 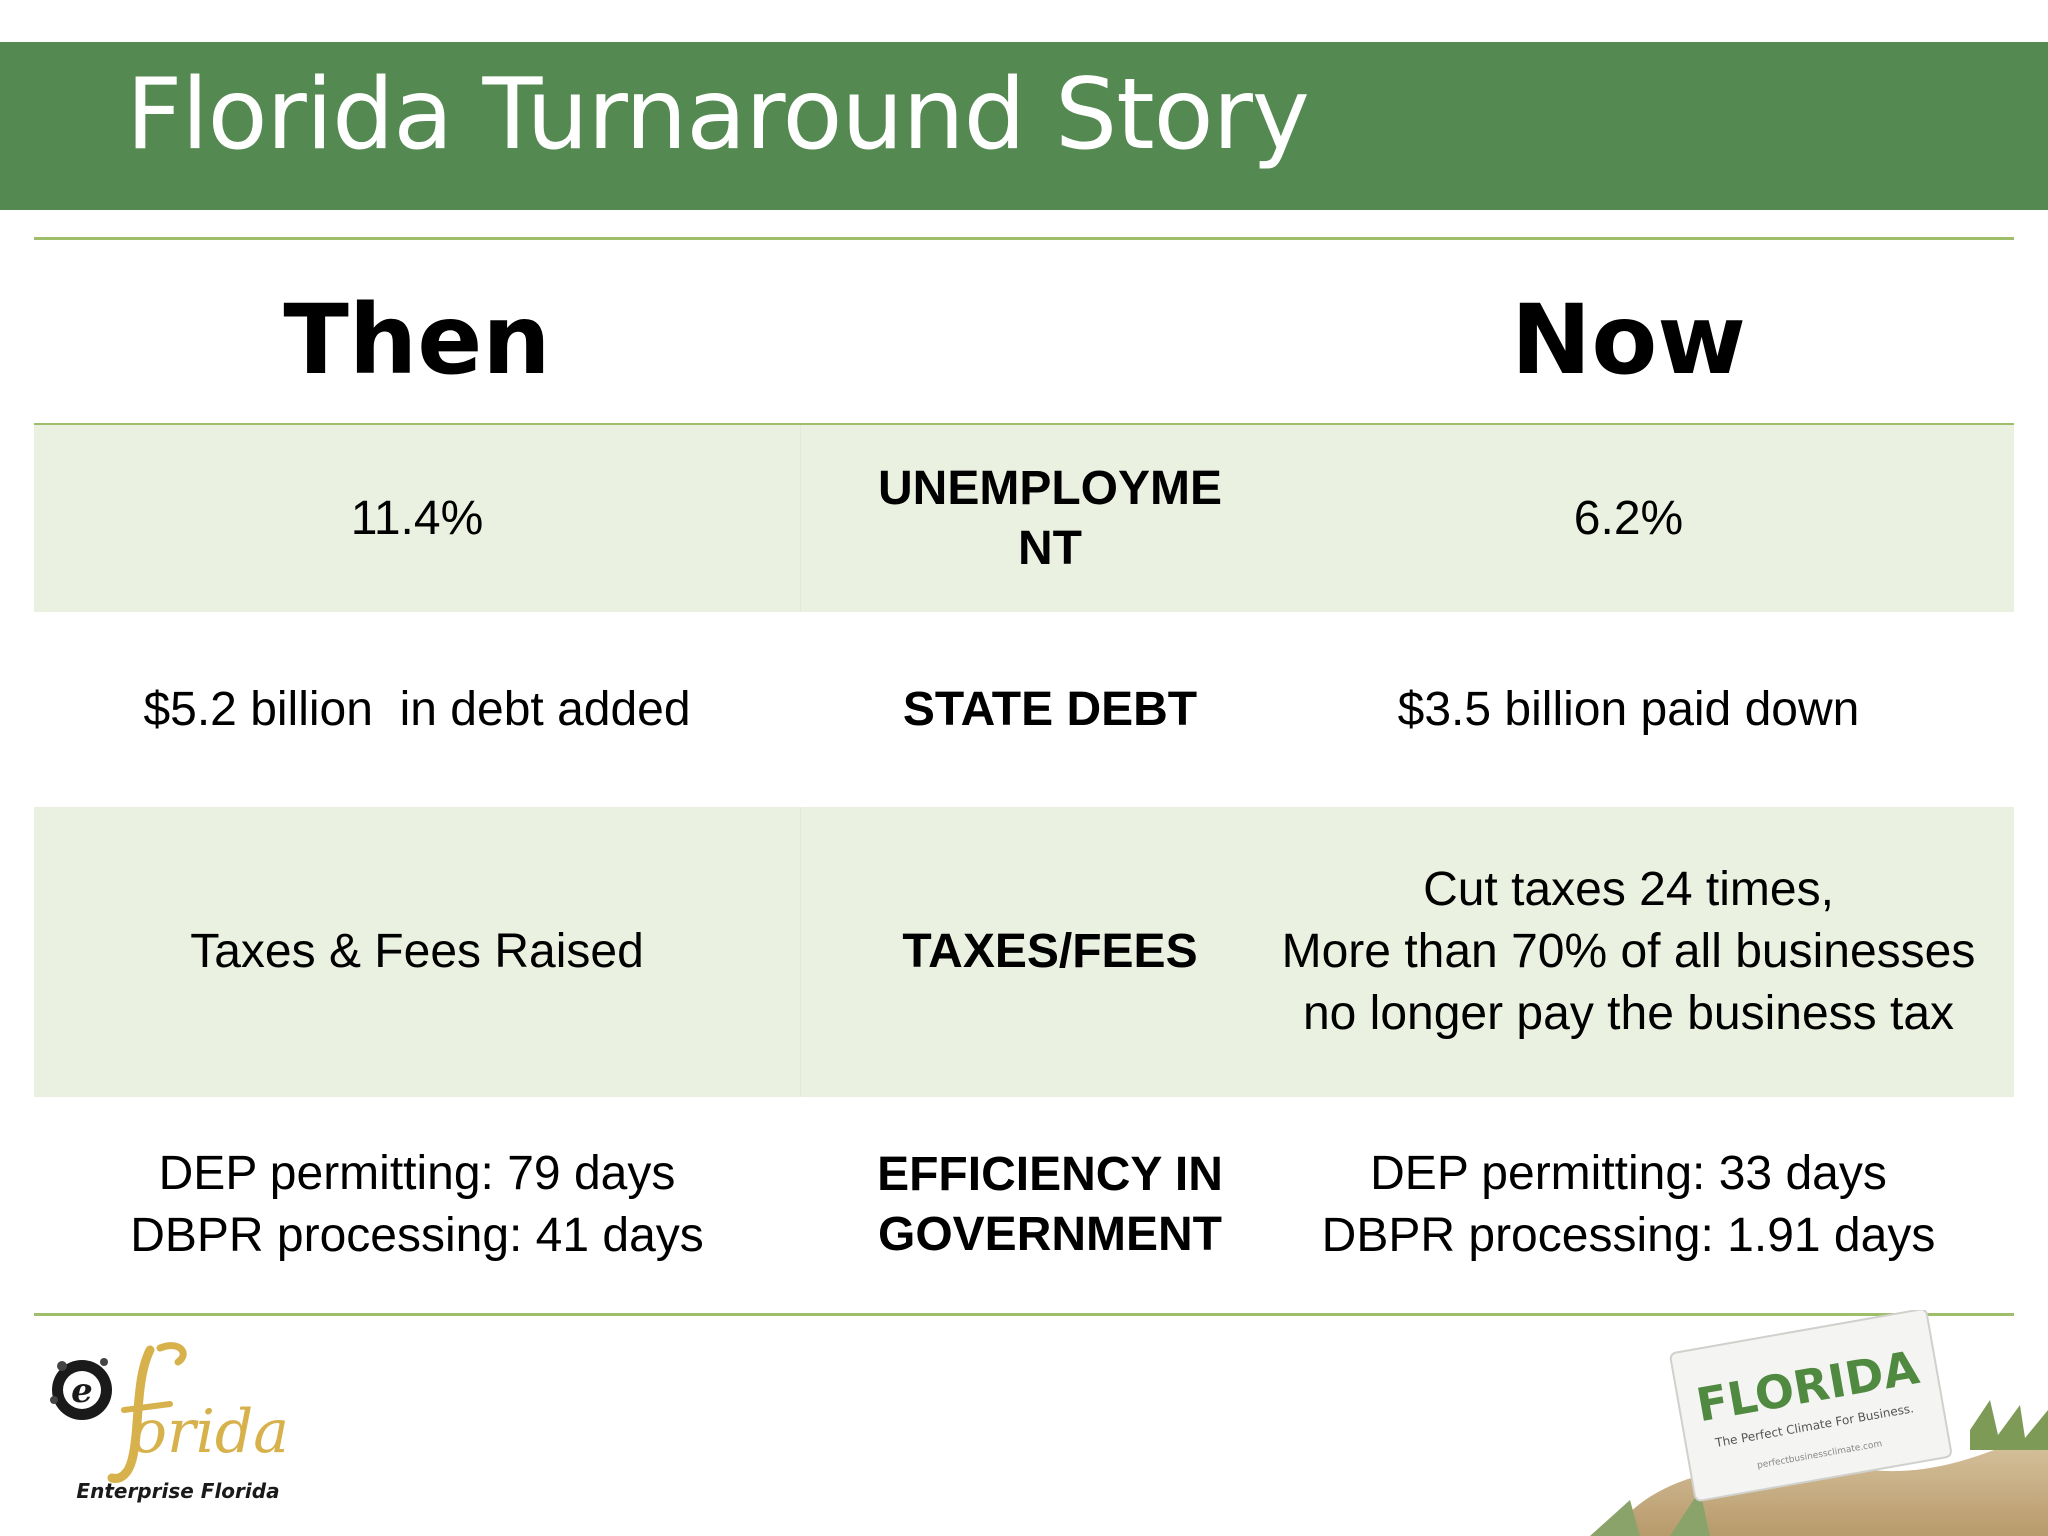 I want to click on enterprise-florida-logo: e orida Enterprise Florida, so click(x=169, y=1422).